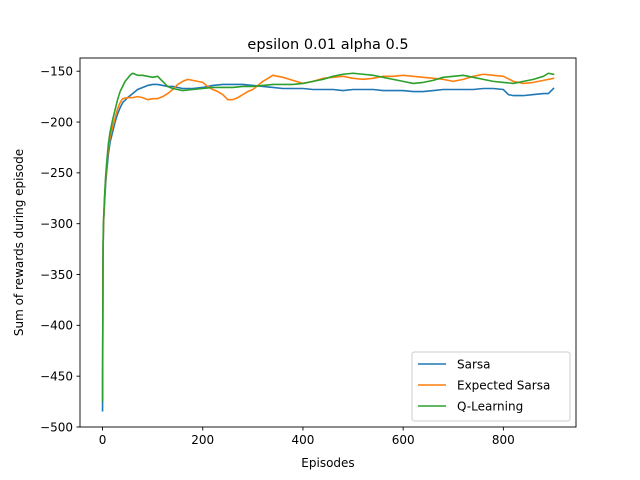  What do you see at coordinates (56, 173) in the screenshot?
I see `y-tick-label: −250` at bounding box center [56, 173].